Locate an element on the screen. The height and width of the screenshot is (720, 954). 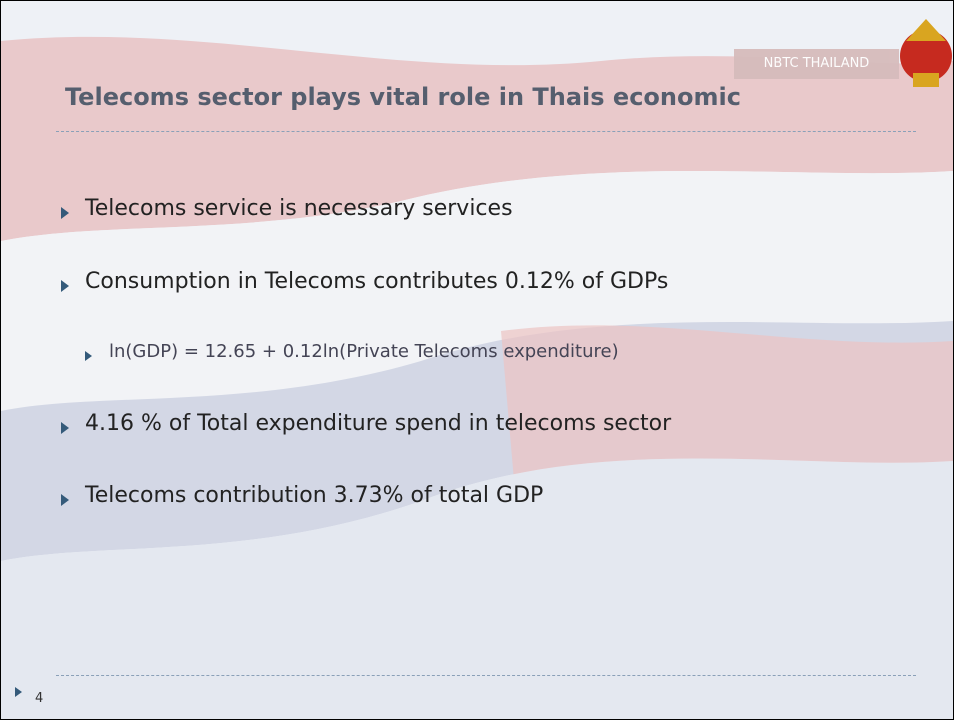
title-rule is located at coordinates (486, 131).